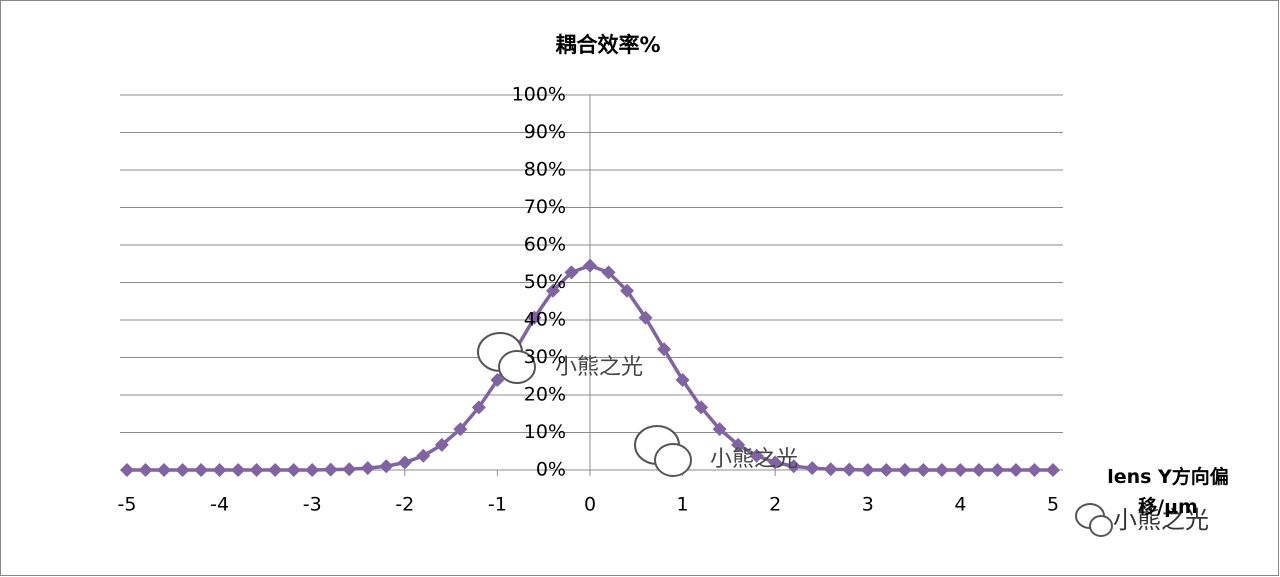 The height and width of the screenshot is (577, 1280). I want to click on y-tick-label: 90%, so click(545, 132).